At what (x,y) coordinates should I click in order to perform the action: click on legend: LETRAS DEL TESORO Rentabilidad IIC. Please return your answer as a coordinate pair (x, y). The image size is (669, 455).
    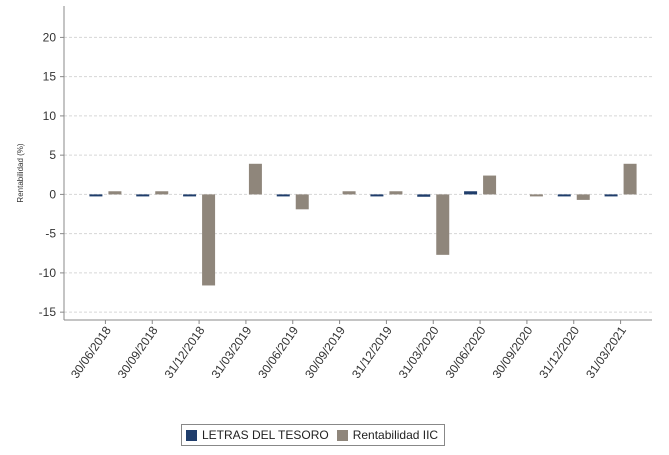
    Looking at the image, I should click on (313, 435).